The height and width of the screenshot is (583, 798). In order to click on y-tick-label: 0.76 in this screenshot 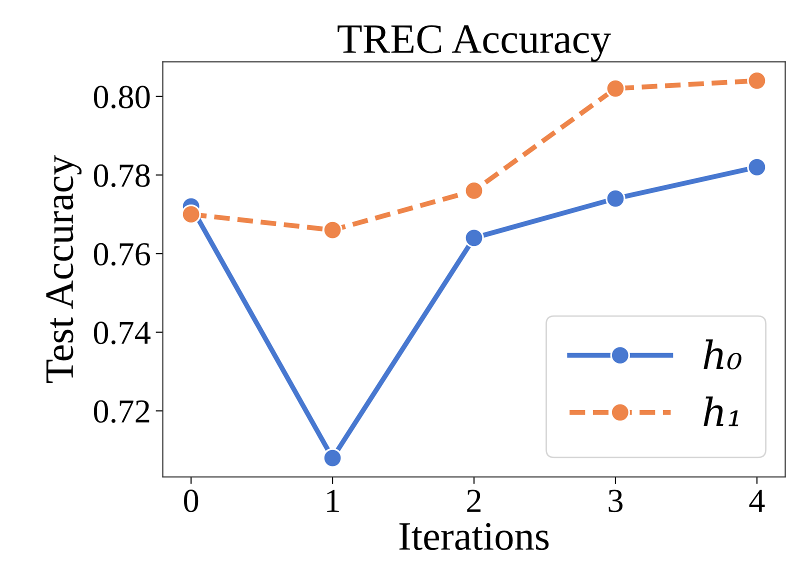, I will do `click(122, 254)`.